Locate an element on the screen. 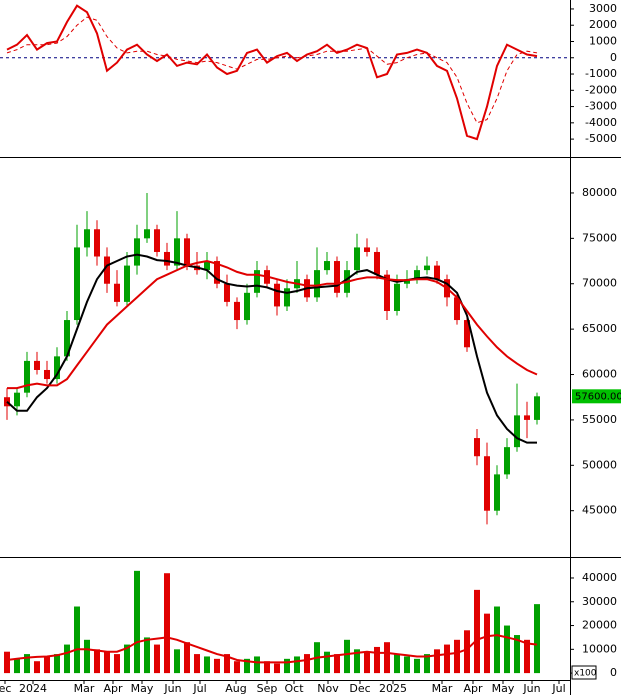 Image resolution: width=621 pixels, height=695 pixels. y-tick-label: 50000 is located at coordinates (599, 464).